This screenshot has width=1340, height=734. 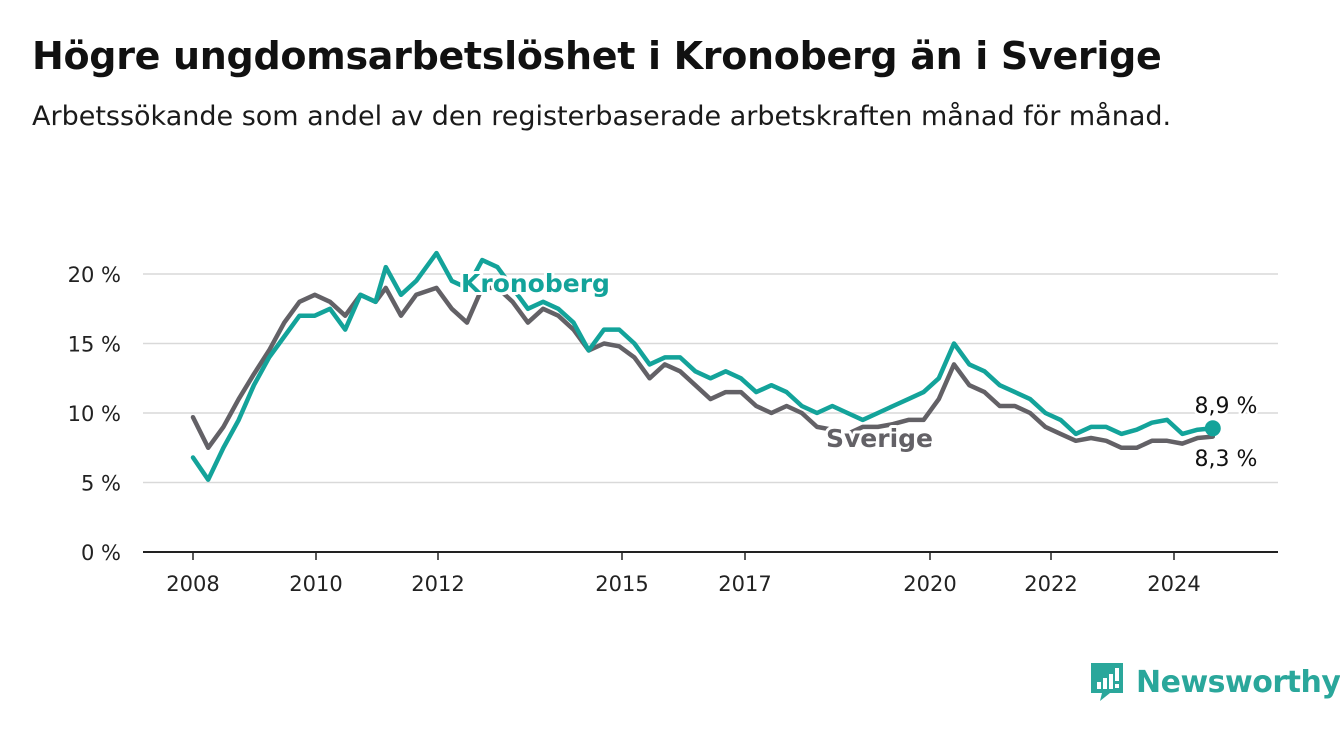 What do you see at coordinates (101, 484) in the screenshot?
I see `y-tick-label: 5 %` at bounding box center [101, 484].